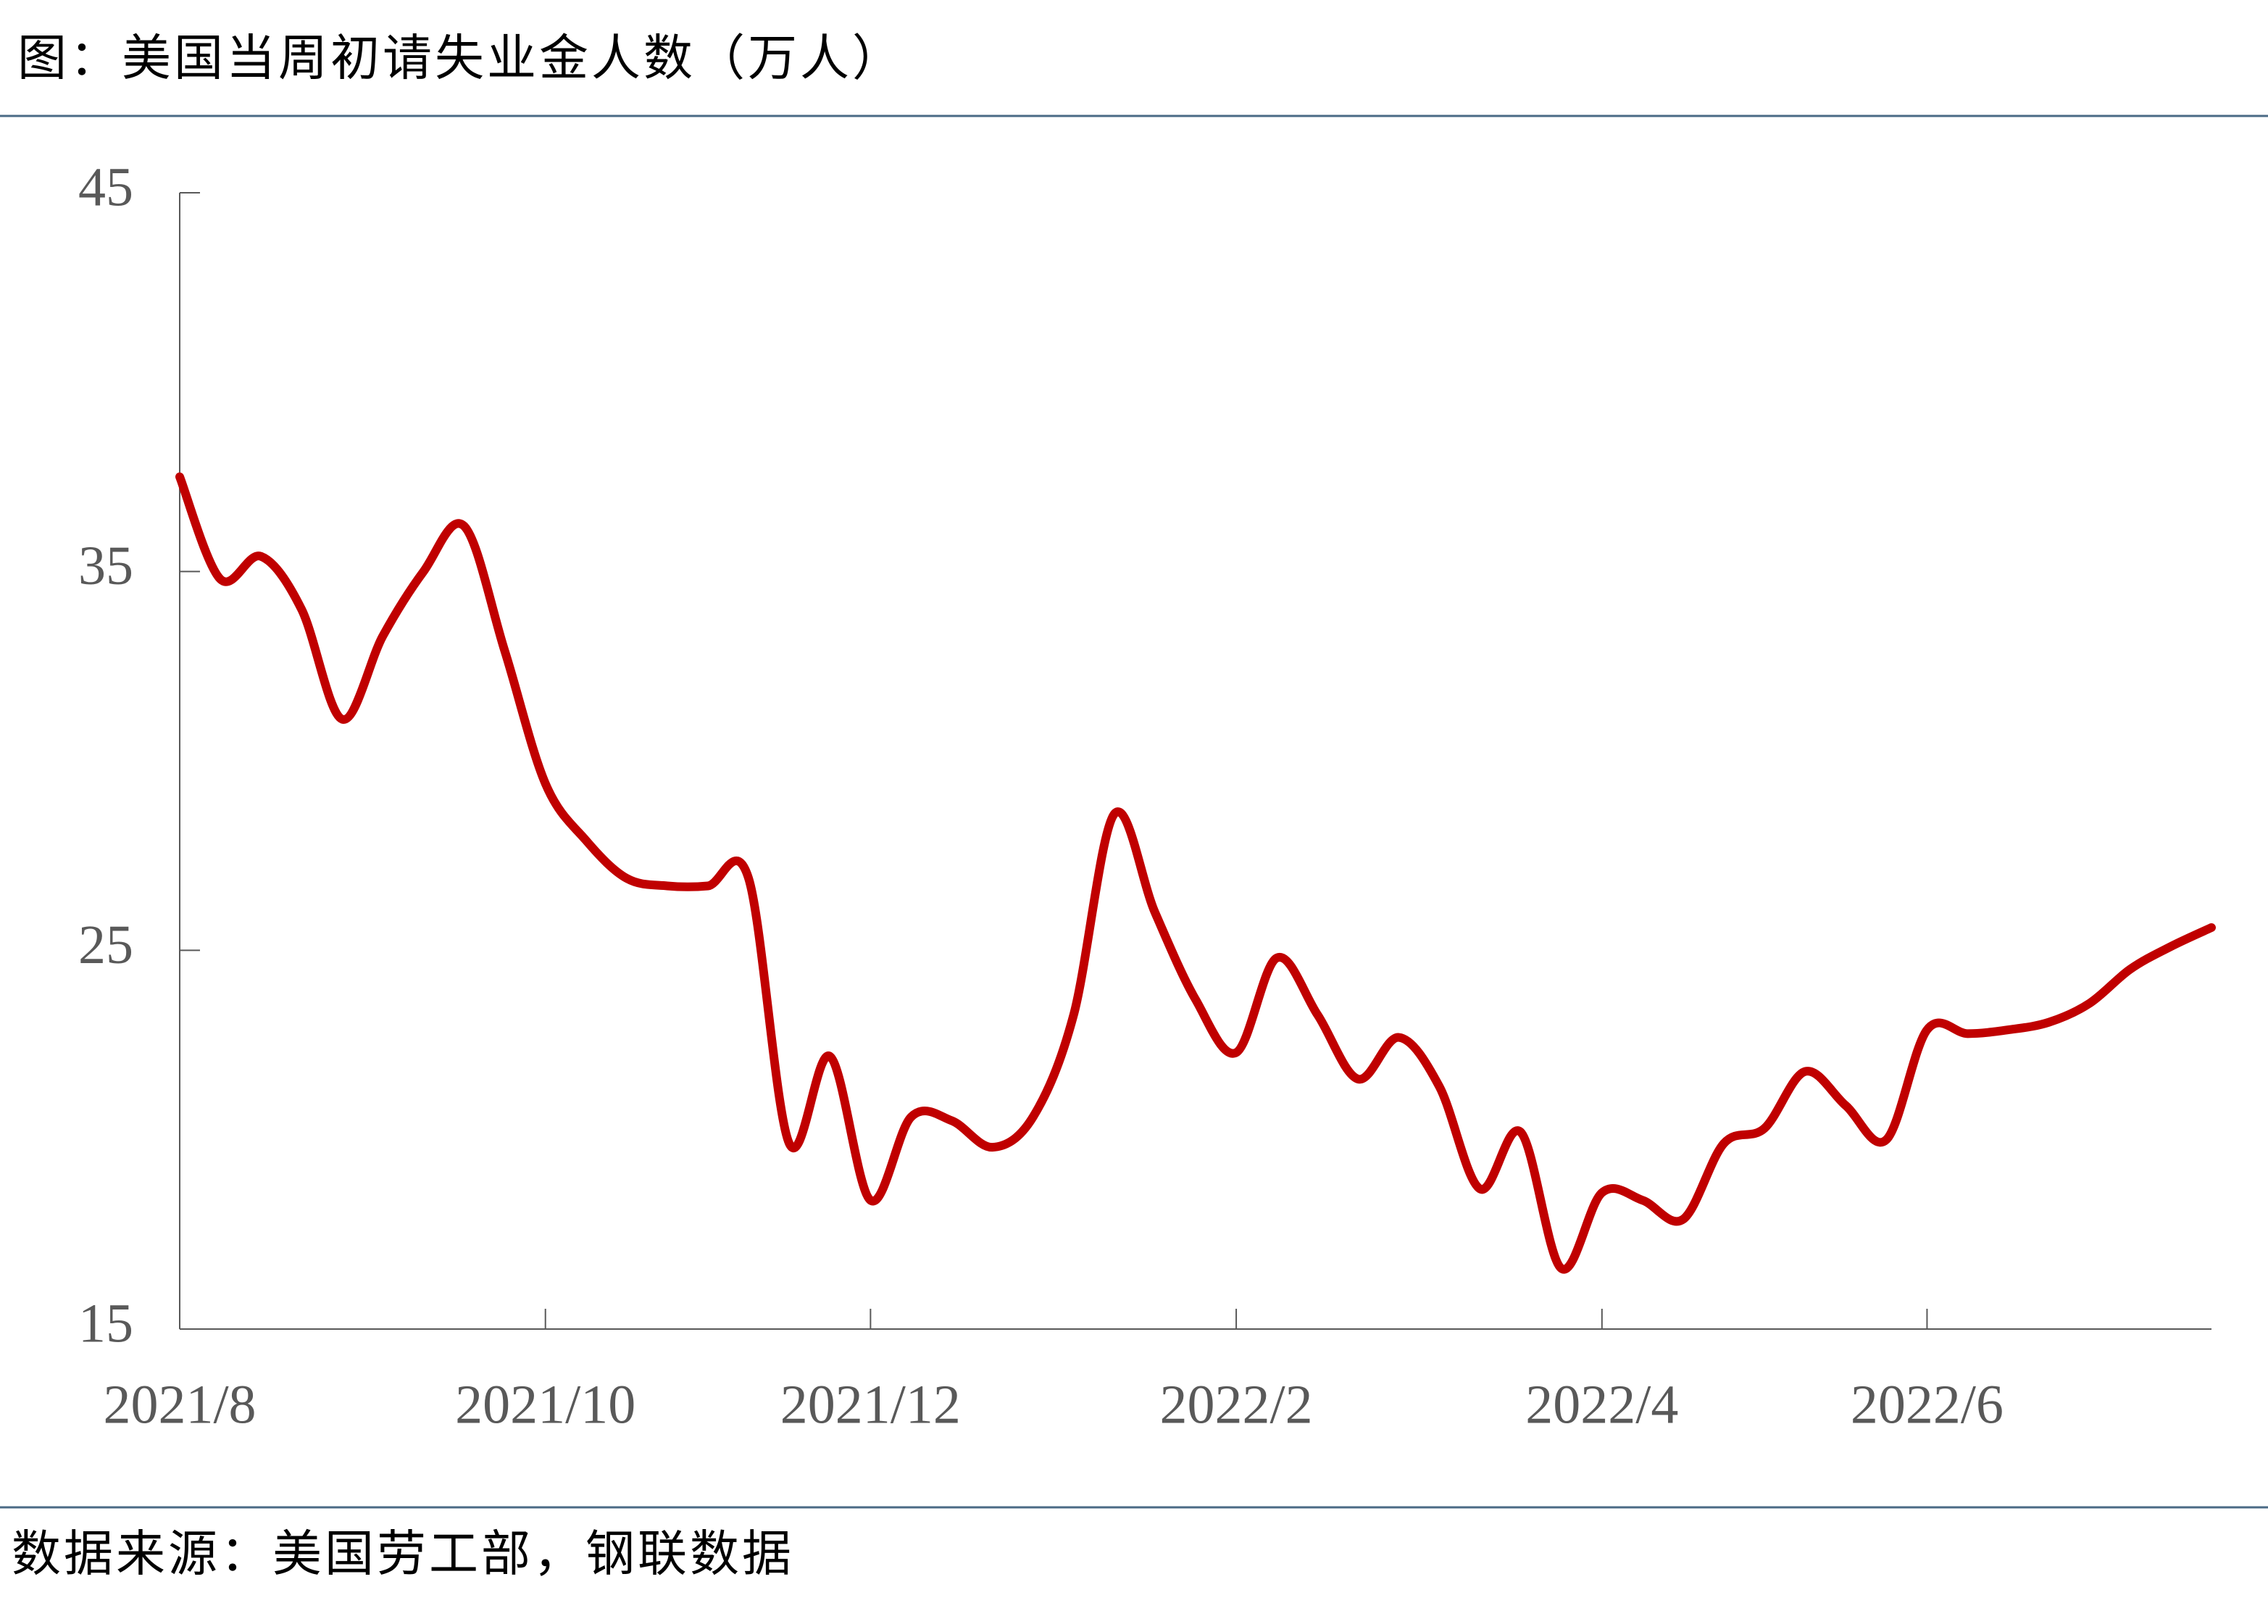  What do you see at coordinates (106, 945) in the screenshot?
I see `y-tick-label: 25` at bounding box center [106, 945].